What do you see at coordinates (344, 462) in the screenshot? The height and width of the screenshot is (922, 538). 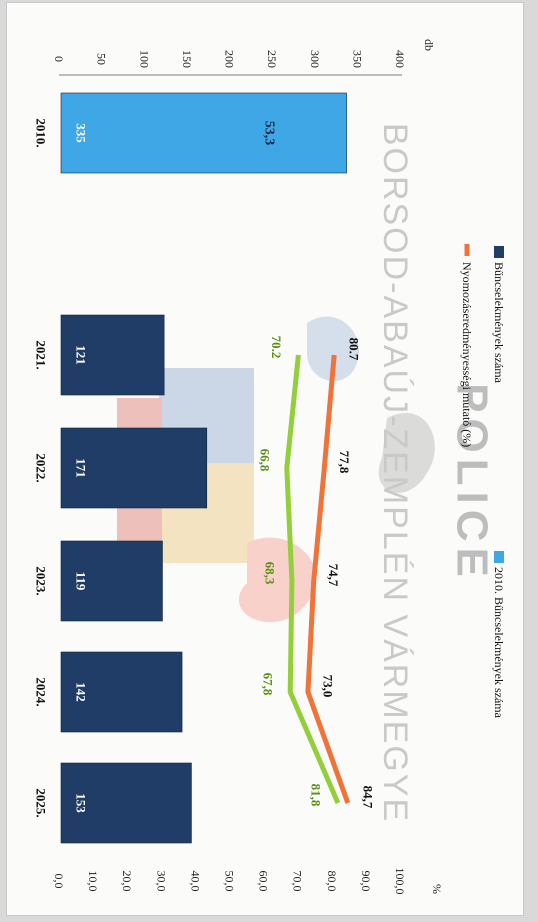 I see `line-value-label: 77,8` at bounding box center [344, 462].